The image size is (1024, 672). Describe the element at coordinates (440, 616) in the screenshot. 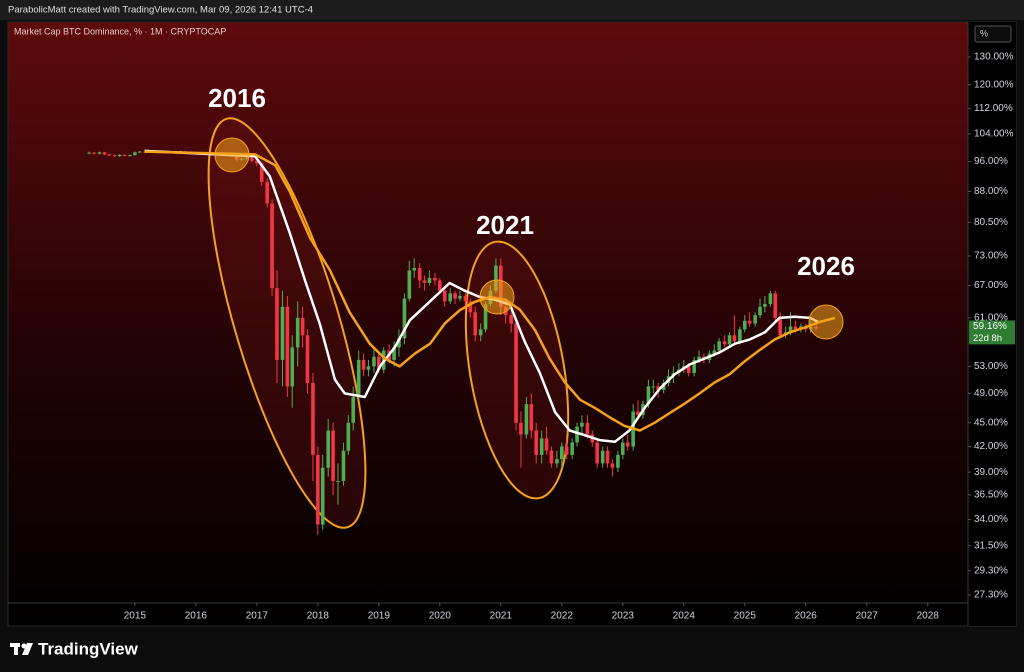

I see `x-tick-label: 2020` at that location.